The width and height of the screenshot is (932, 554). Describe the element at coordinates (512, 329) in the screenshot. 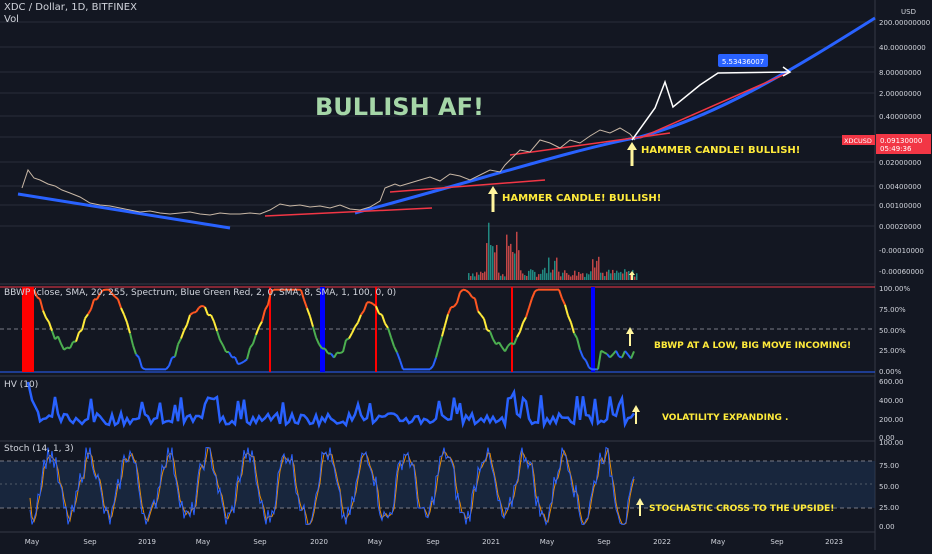

I see `bbwp-max-bar` at that location.